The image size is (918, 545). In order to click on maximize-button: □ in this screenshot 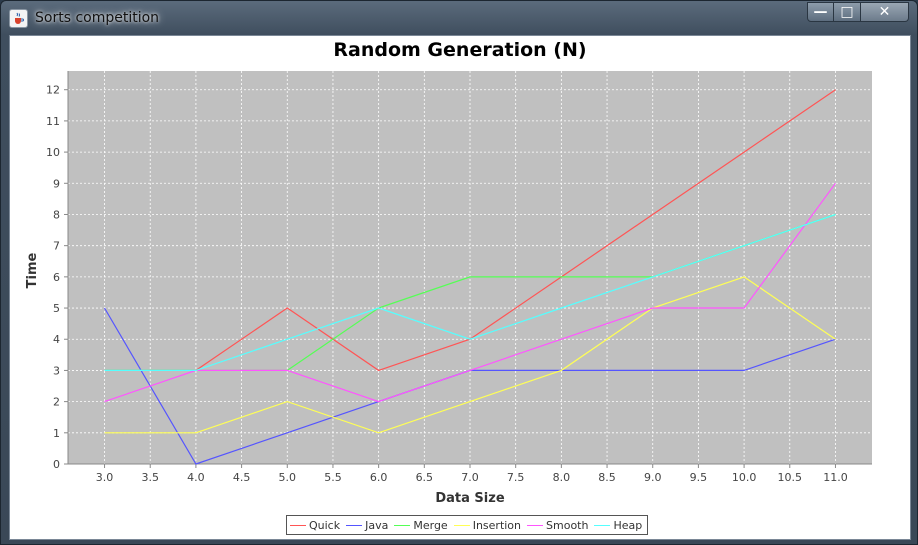, I will do `click(847, 12)`.